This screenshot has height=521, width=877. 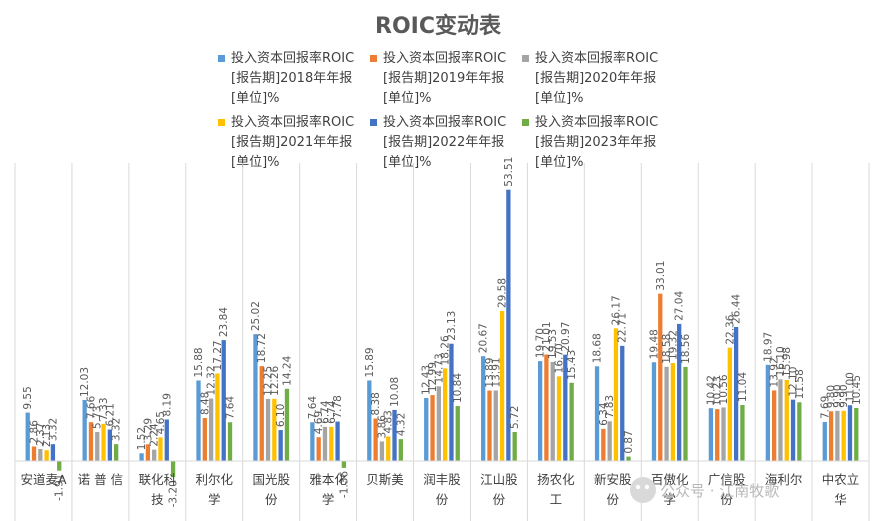 I want to click on data-label-9-5: 15.43, so click(x=572, y=365).